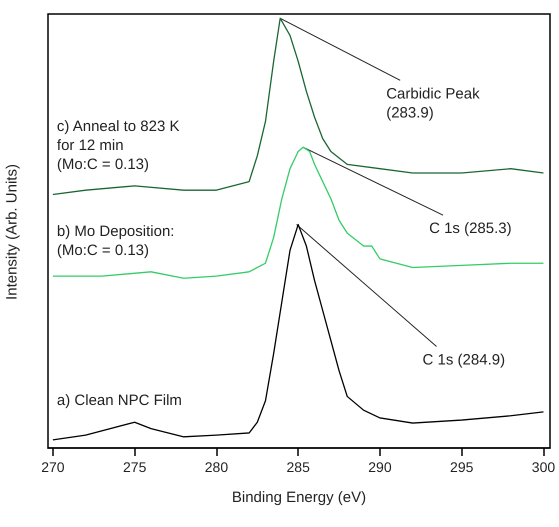 The height and width of the screenshot is (527, 559). What do you see at coordinates (298, 467) in the screenshot?
I see `x-tick-label: 285` at bounding box center [298, 467].